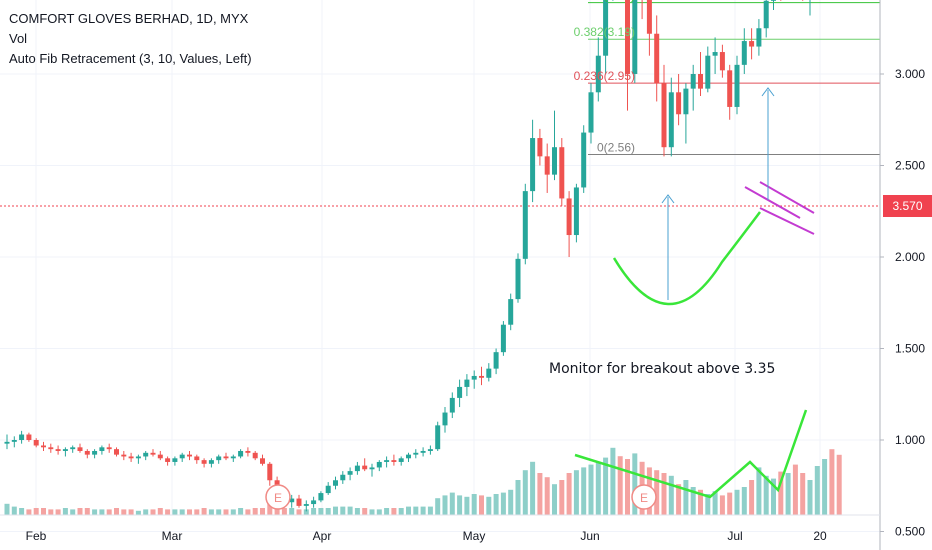 This screenshot has width=932, height=550. I want to click on symbol-title: COMFORT GLOVES BERHAD, 1D, MYX, so click(129, 18).